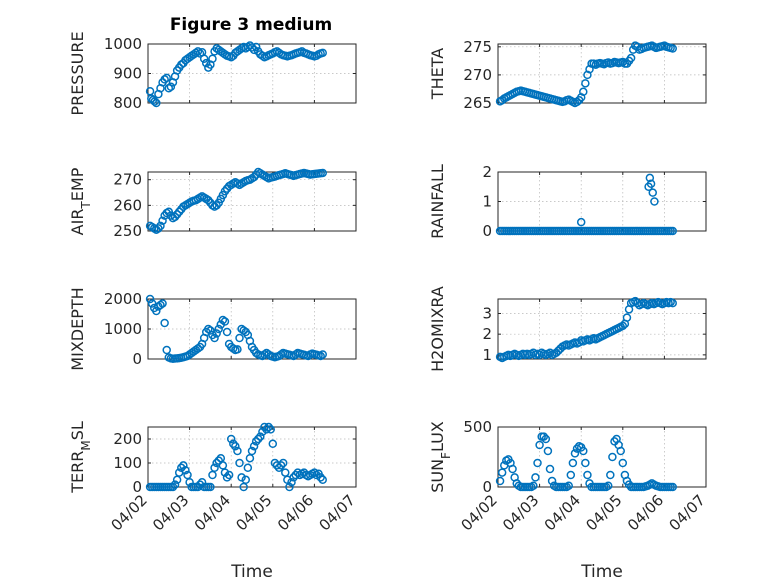 The height and width of the screenshot is (583, 778). Describe the element at coordinates (123, 299) in the screenshot. I see `y-tick-label: 2000` at that location.